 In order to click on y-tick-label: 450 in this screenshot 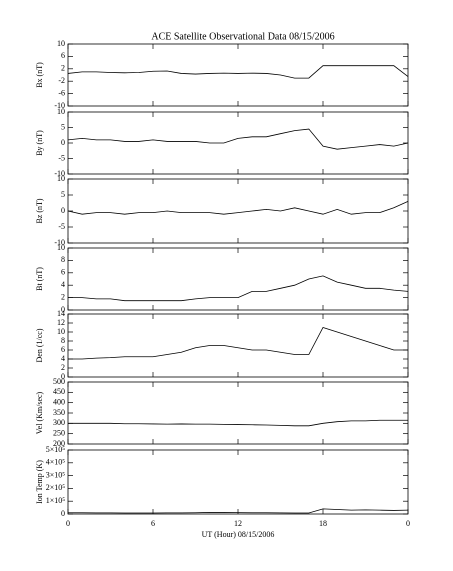, I will do `click(59, 391)`.